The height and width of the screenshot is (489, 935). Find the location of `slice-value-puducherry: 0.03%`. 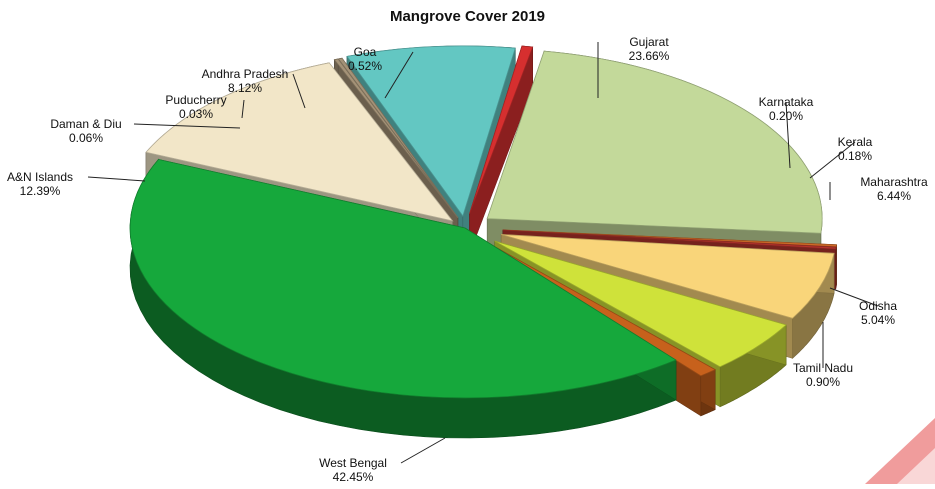

slice-value-puducherry: 0.03% is located at coordinates (196, 114).